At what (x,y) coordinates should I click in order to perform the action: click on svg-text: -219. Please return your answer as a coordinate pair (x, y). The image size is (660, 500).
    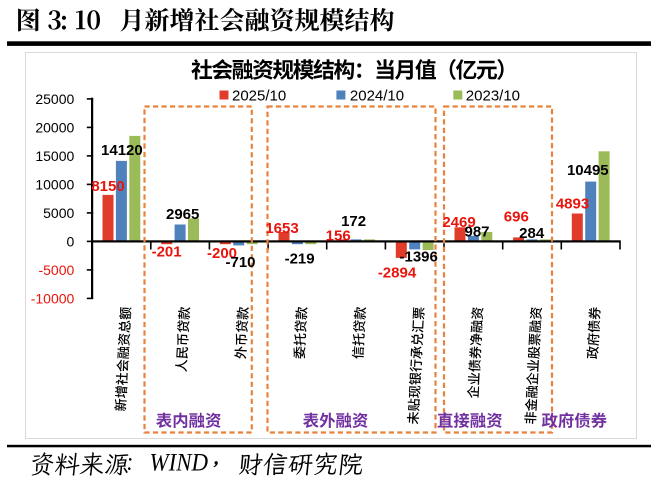
    Looking at the image, I should click on (300, 259).